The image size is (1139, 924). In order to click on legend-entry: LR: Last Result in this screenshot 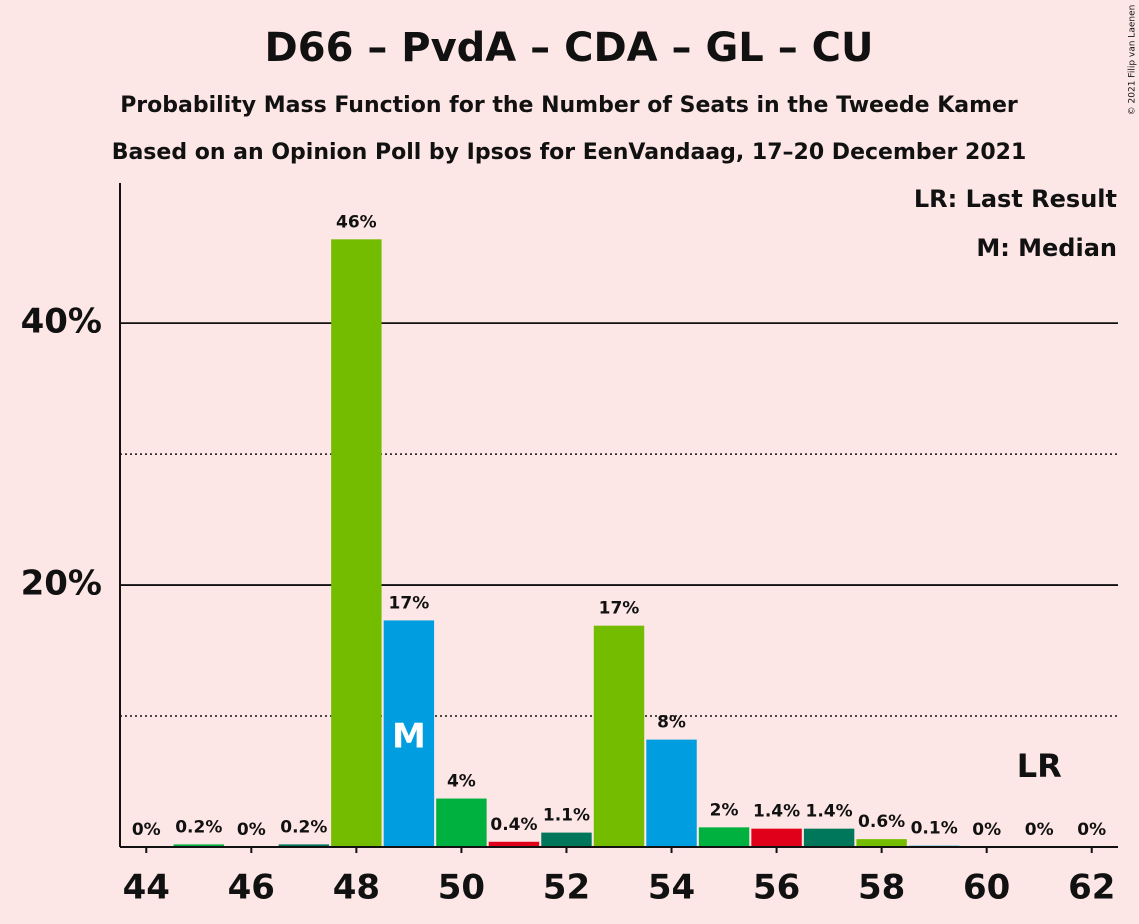, I will do `click(1015, 199)`.